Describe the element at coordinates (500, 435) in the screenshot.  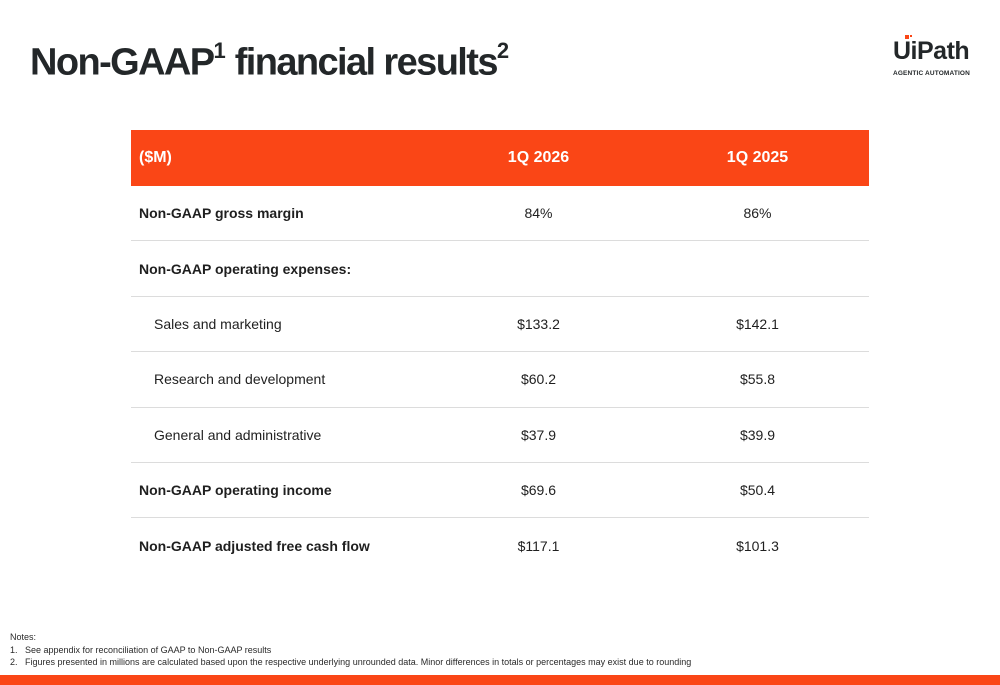
I see `table-row: General and administrative $37.9 $39.9` at that location.